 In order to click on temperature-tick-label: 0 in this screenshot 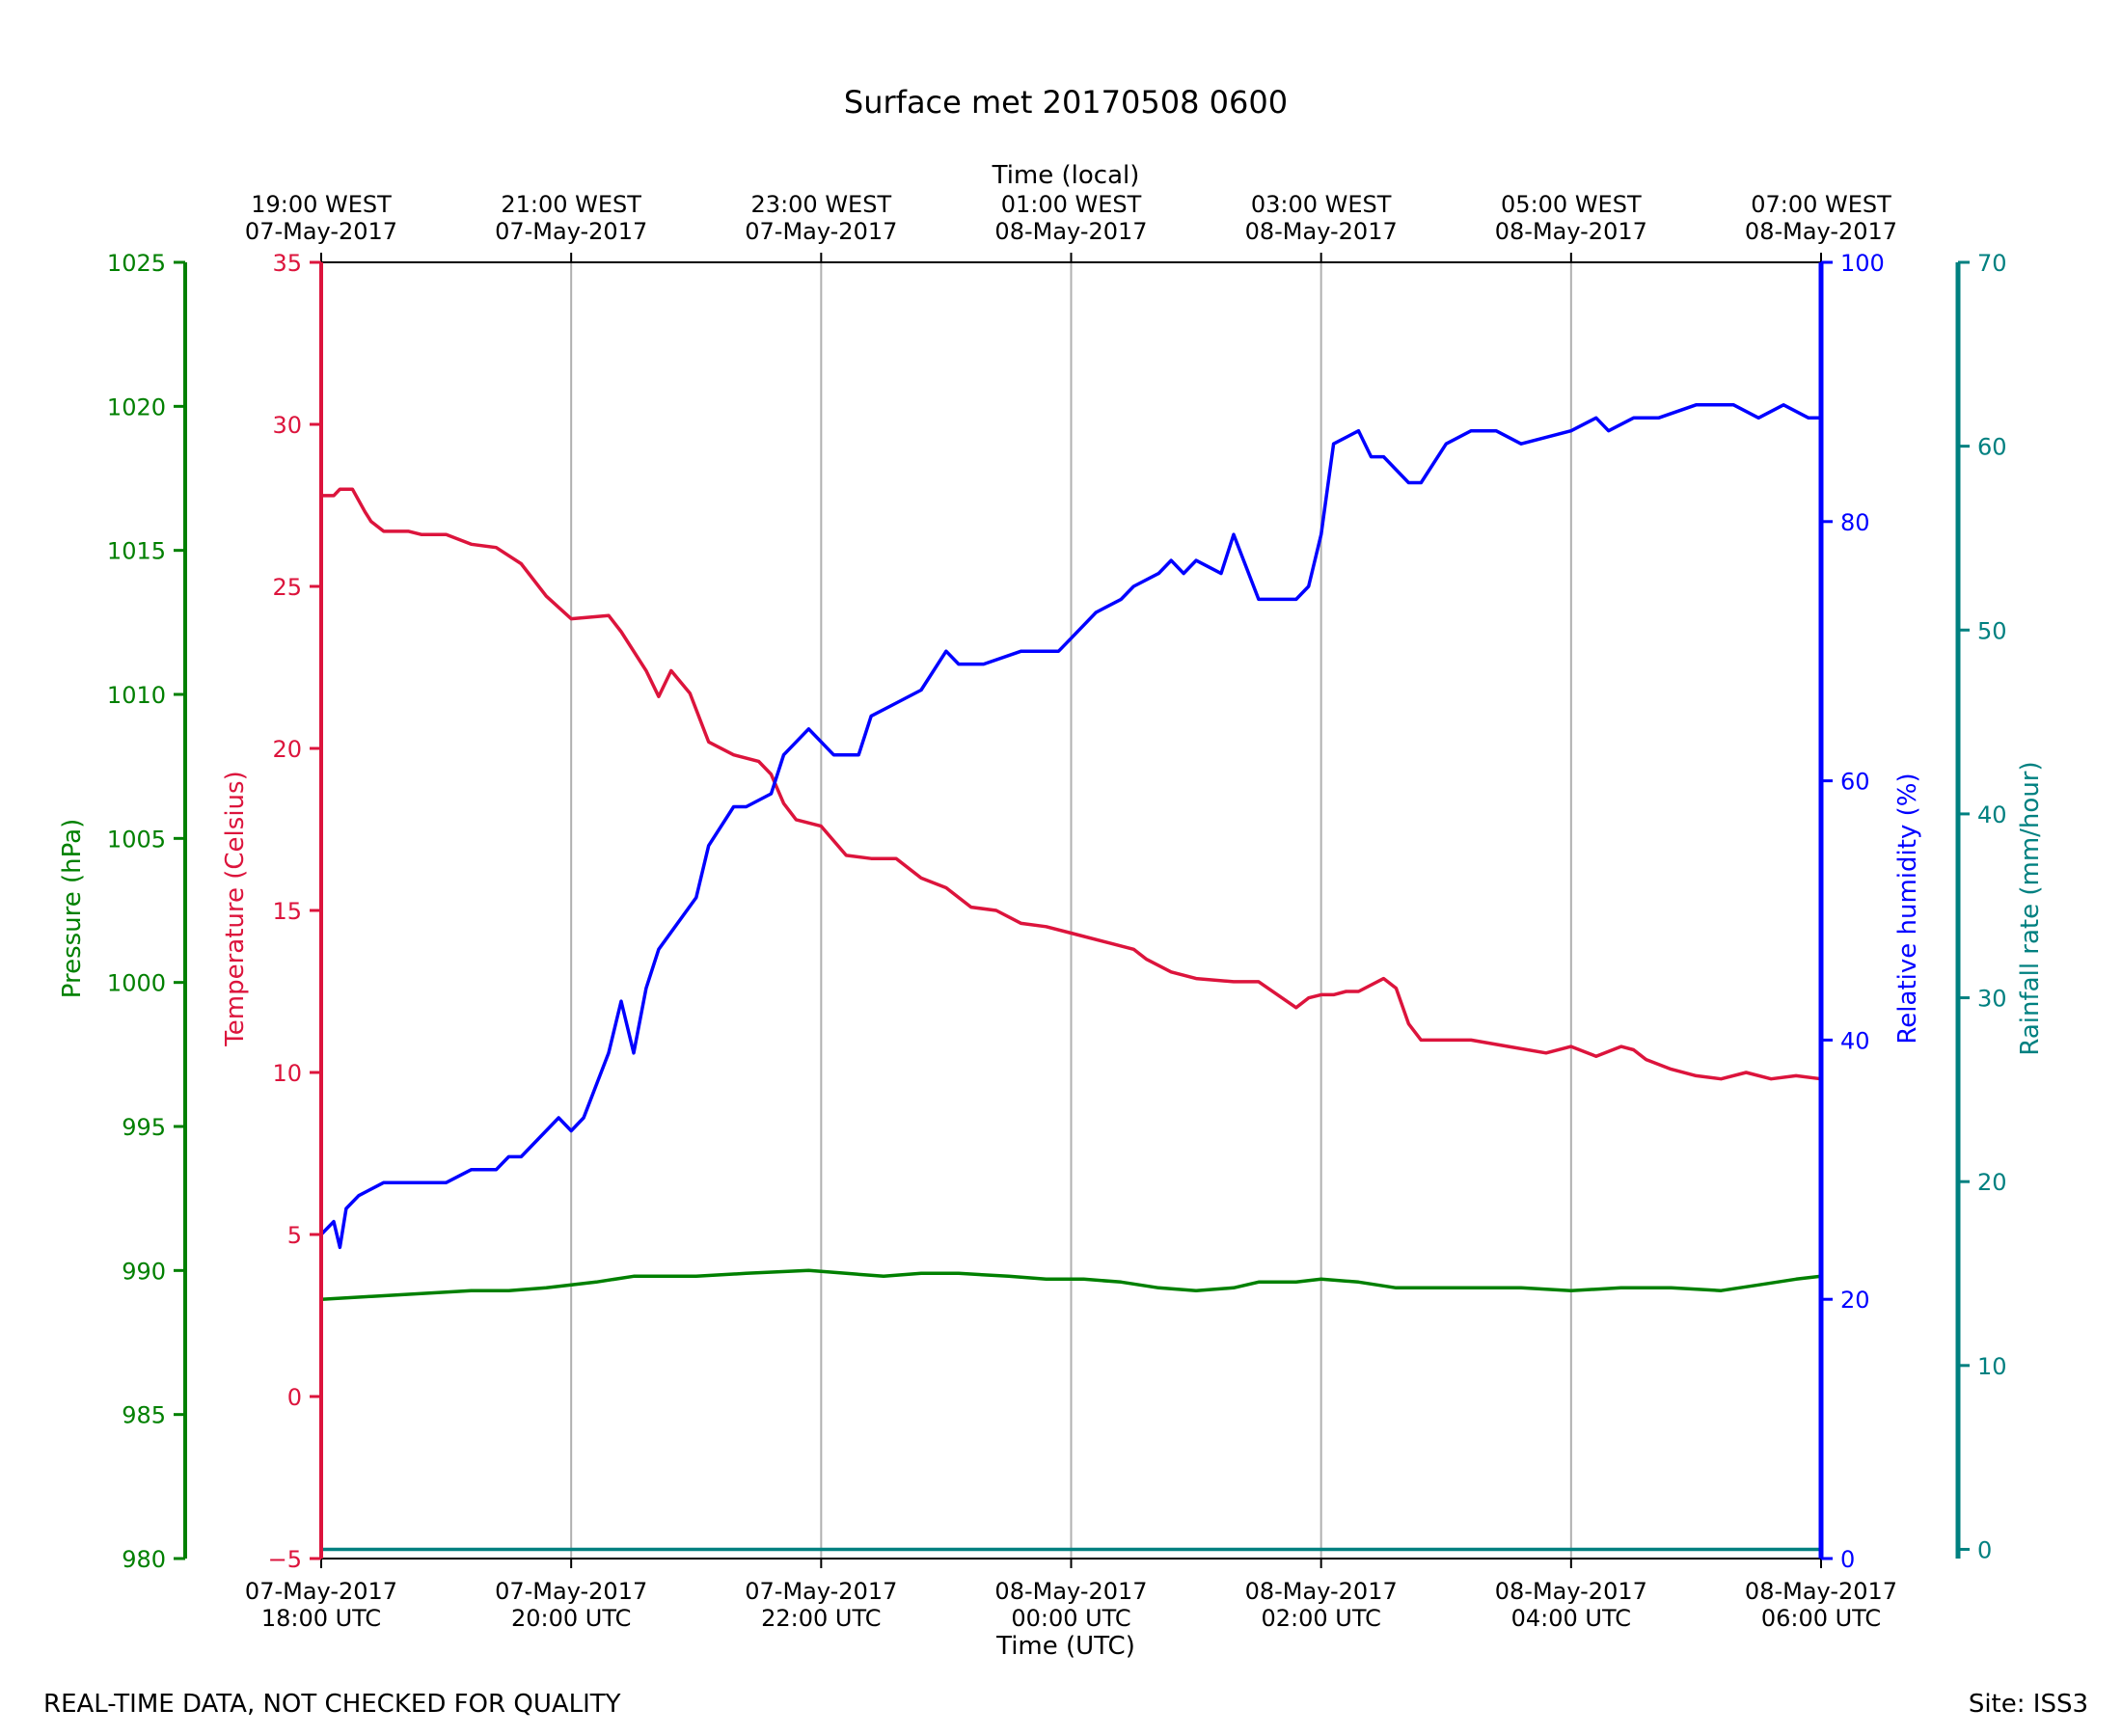, I will do `click(295, 1397)`.